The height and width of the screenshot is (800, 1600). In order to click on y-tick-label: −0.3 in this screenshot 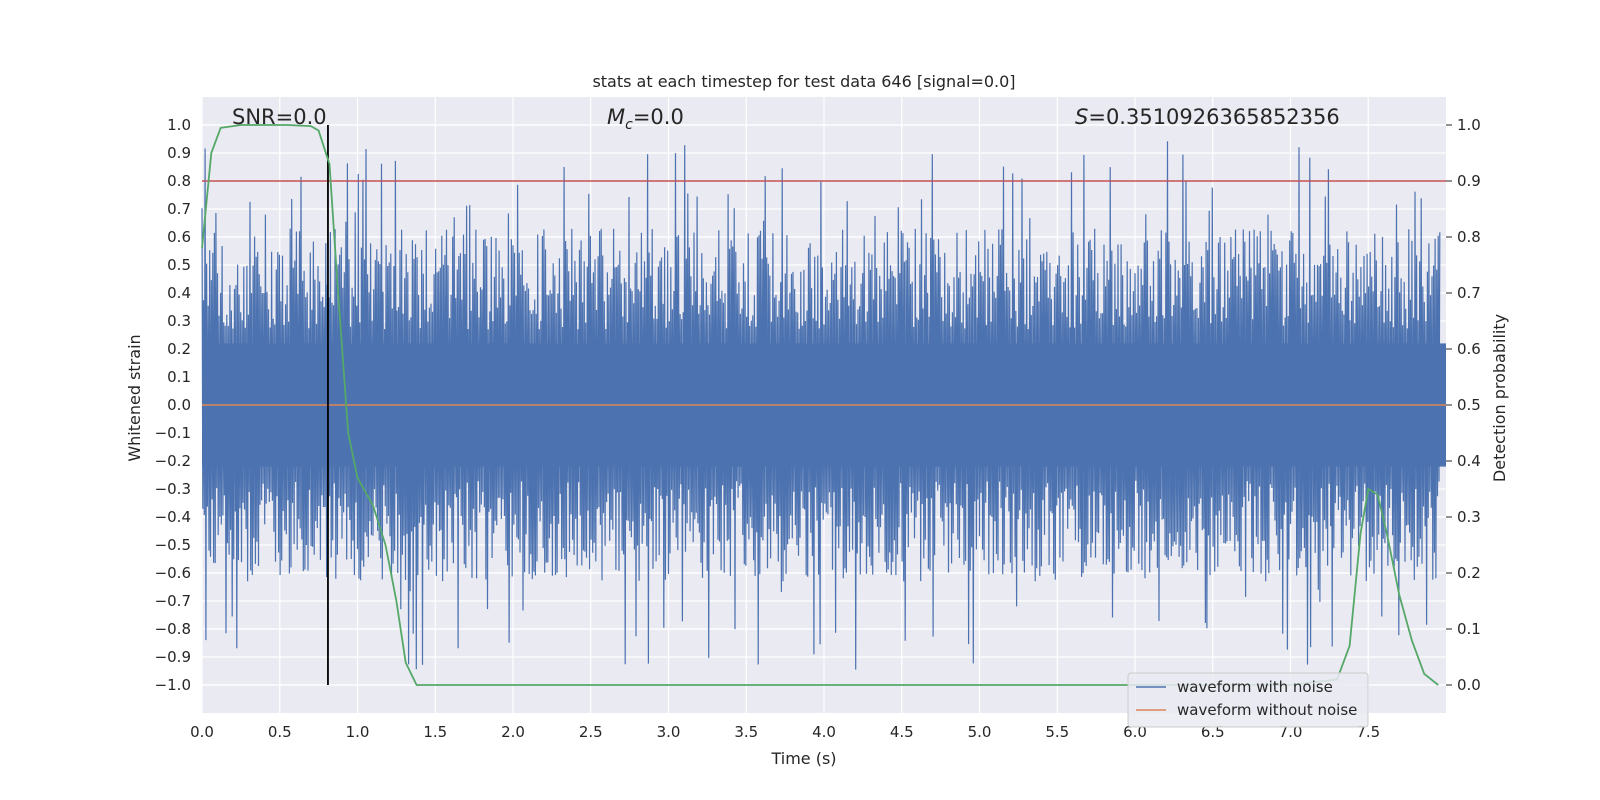, I will do `click(173, 489)`.